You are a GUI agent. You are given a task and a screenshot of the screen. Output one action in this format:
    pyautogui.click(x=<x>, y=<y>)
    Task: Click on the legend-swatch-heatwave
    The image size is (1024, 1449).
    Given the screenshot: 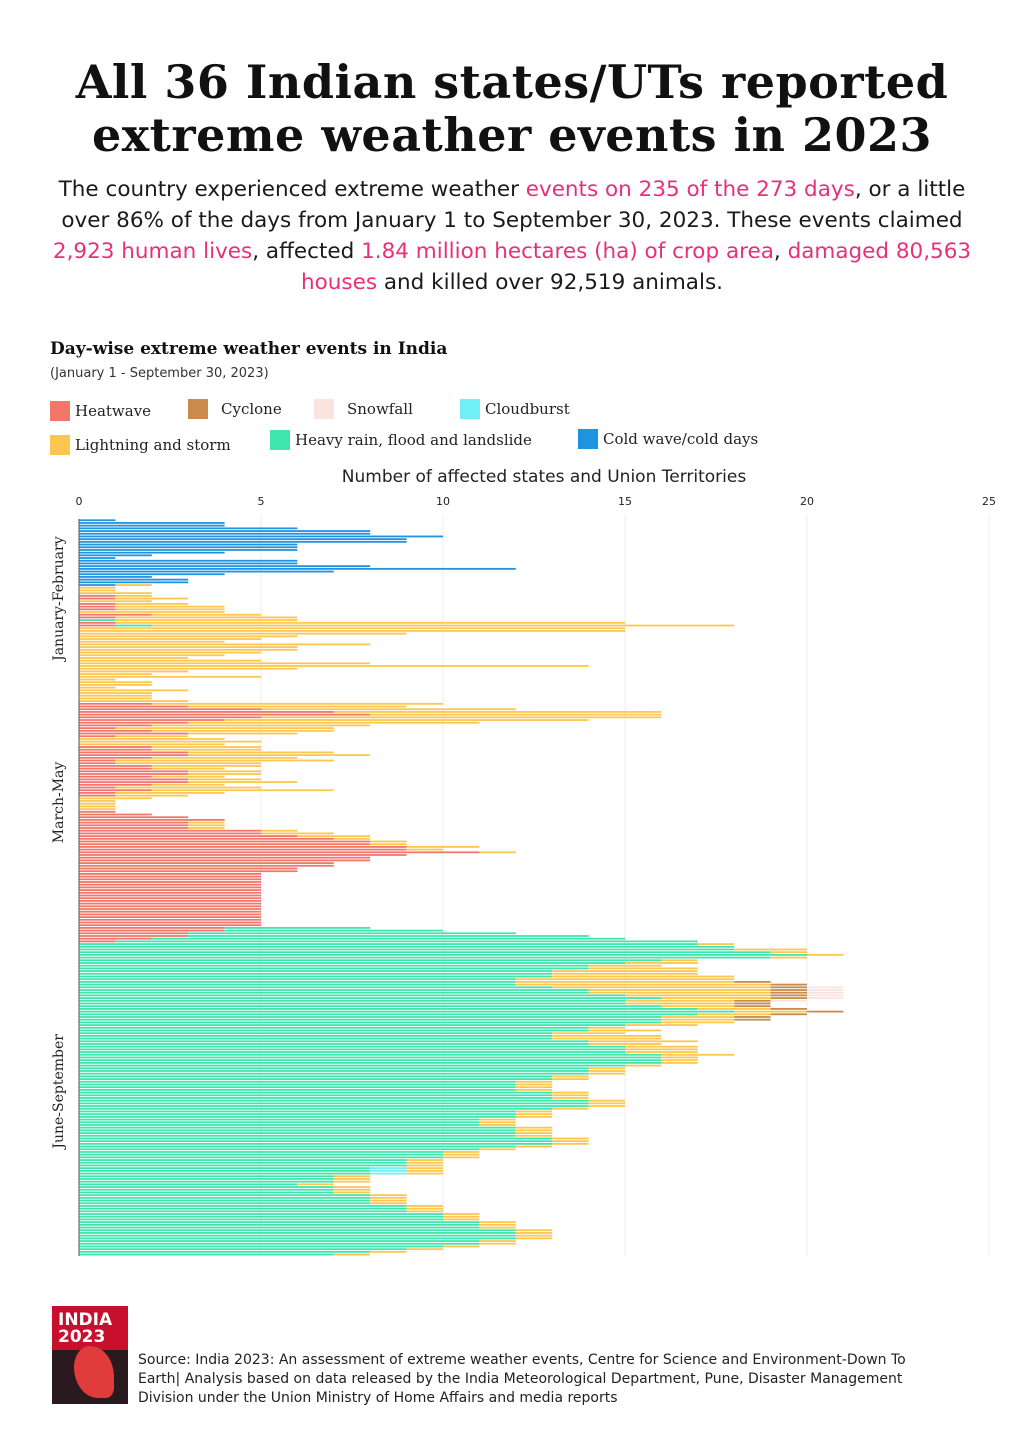 What is the action you would take?
    pyautogui.click(x=60, y=411)
    